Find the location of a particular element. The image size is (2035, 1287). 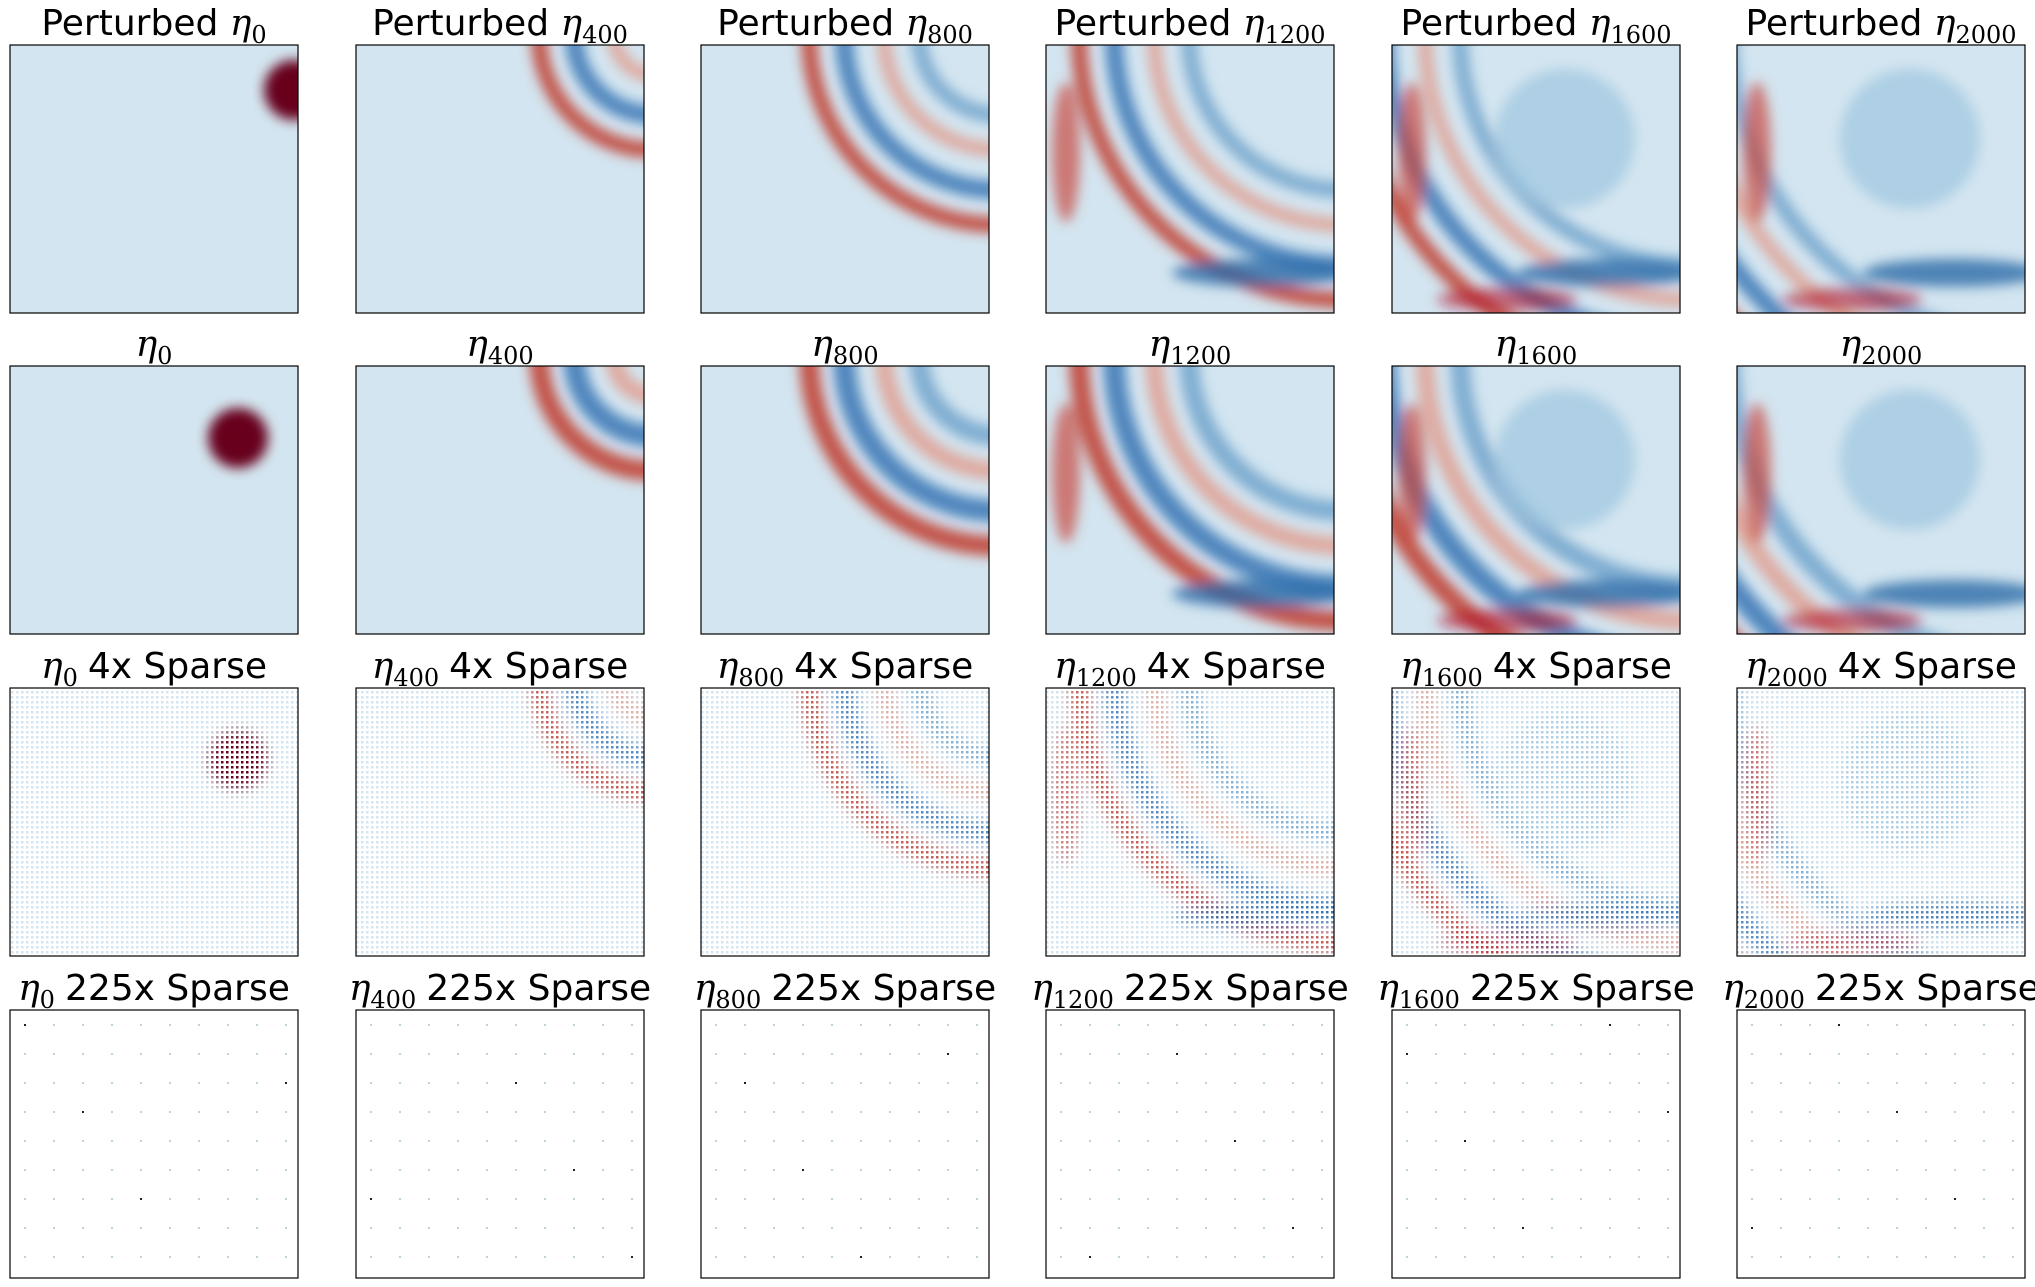

title-subscript: 800 is located at coordinates (738, 1000).